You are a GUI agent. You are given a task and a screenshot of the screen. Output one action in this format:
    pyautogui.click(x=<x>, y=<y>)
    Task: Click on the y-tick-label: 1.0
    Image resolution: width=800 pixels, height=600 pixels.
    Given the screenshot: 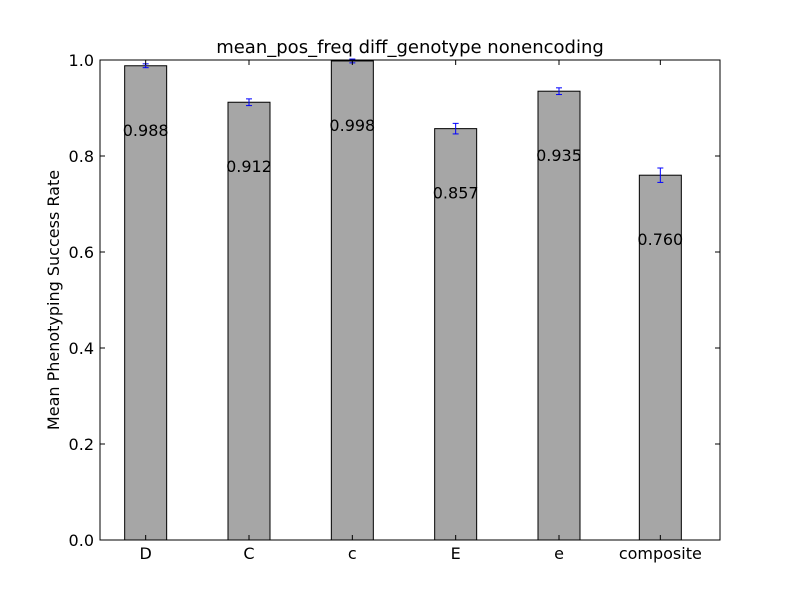 What is the action you would take?
    pyautogui.click(x=81, y=60)
    